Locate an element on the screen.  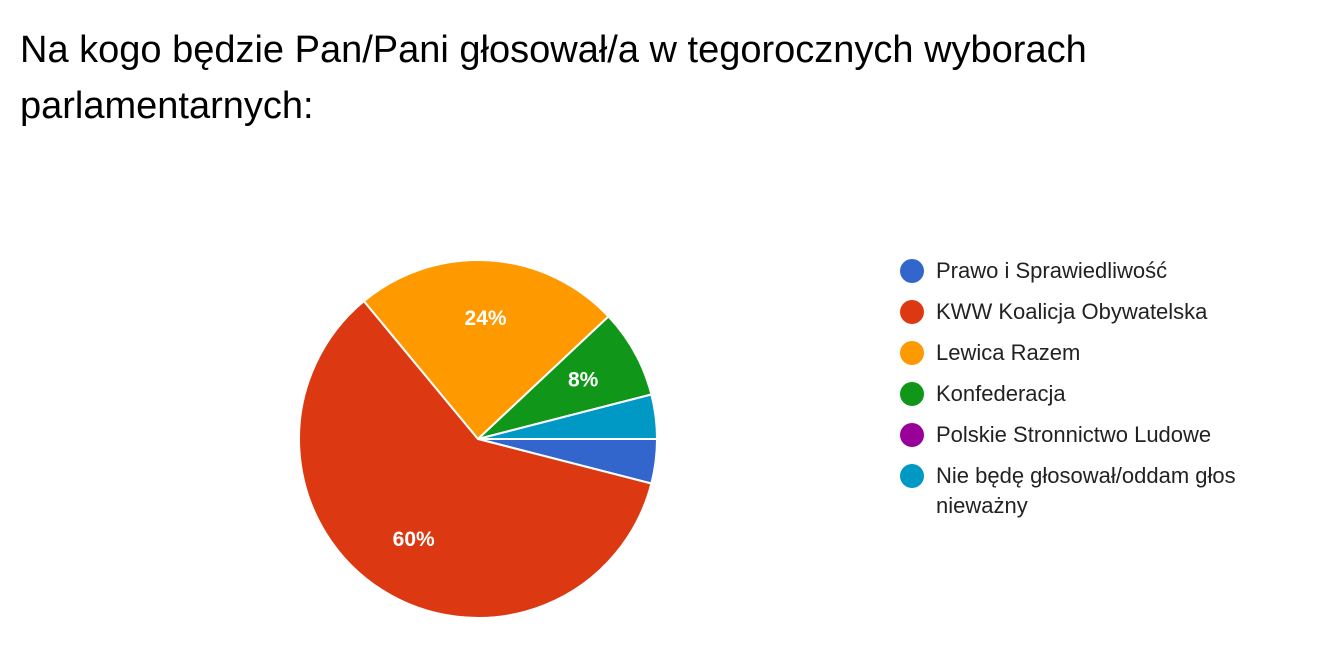
slice-label-1: 60% is located at coordinates (414, 539).